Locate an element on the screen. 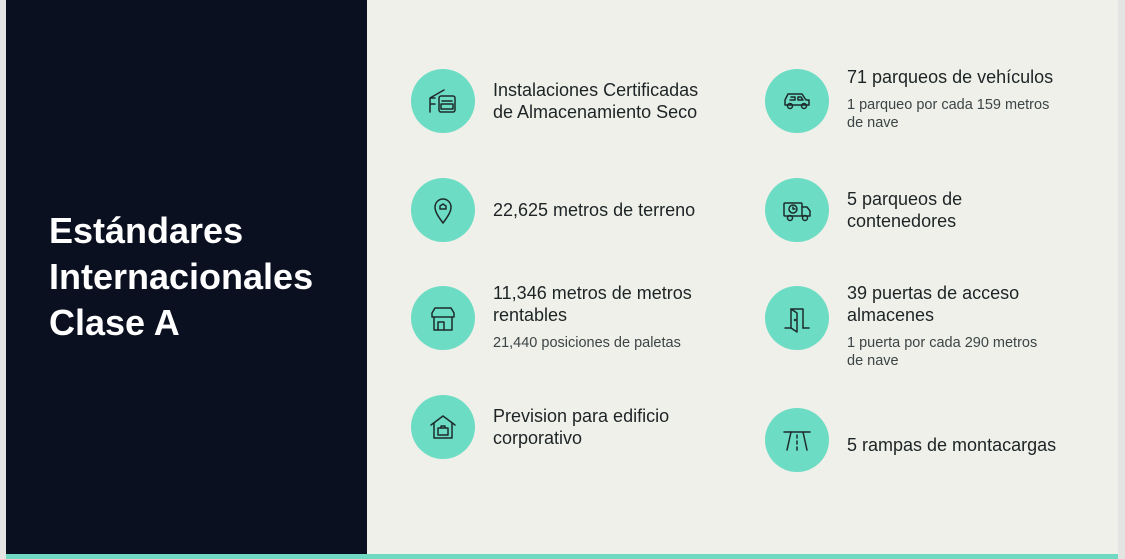 The width and height of the screenshot is (1125, 559). storefront-icon is located at coordinates (443, 318).